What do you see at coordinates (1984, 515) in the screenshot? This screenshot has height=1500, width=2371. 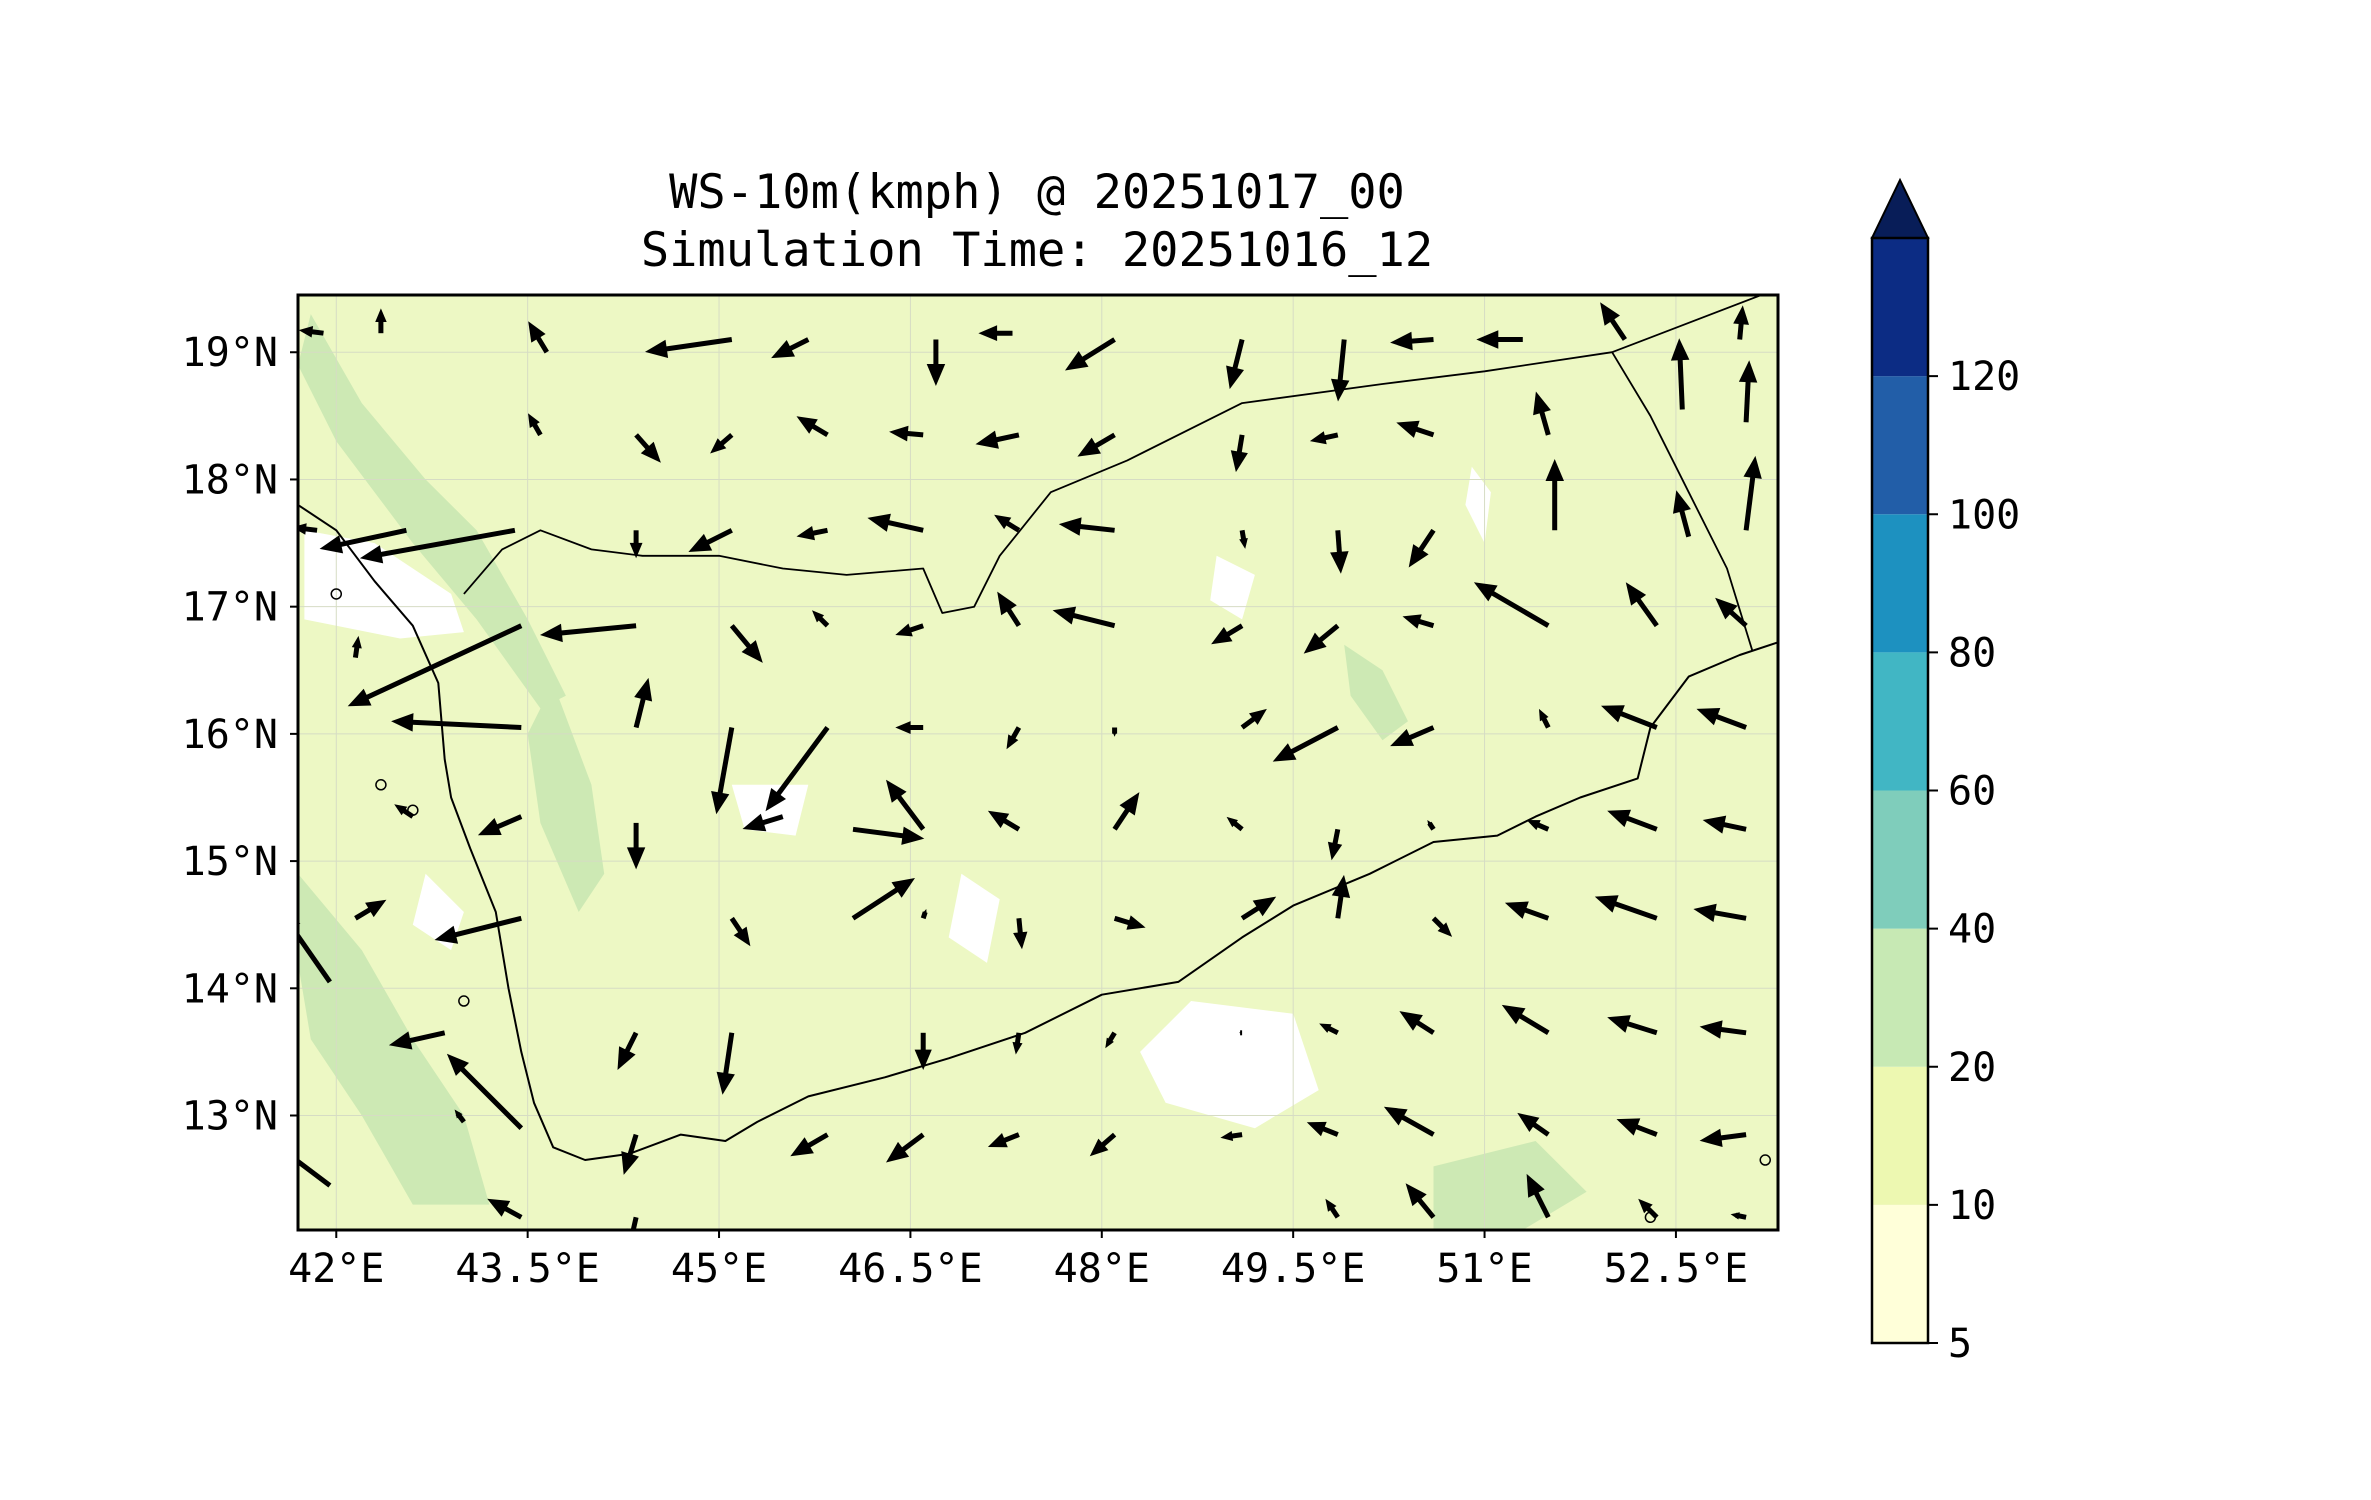 I see `colorbar-tick-label: 100` at bounding box center [1984, 515].